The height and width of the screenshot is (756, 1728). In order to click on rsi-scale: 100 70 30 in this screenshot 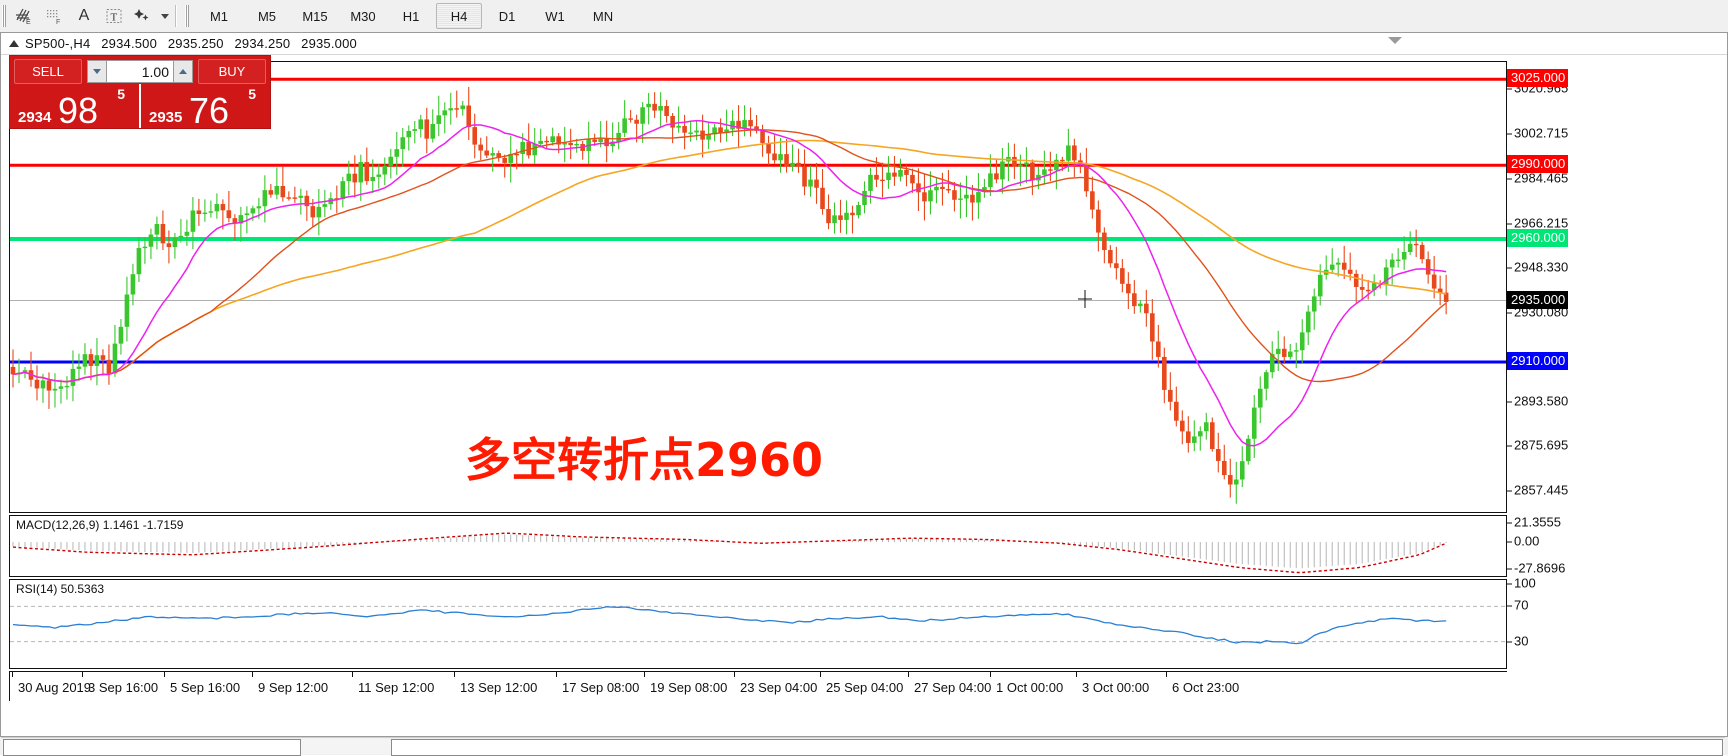, I will do `click(1615, 622)`.